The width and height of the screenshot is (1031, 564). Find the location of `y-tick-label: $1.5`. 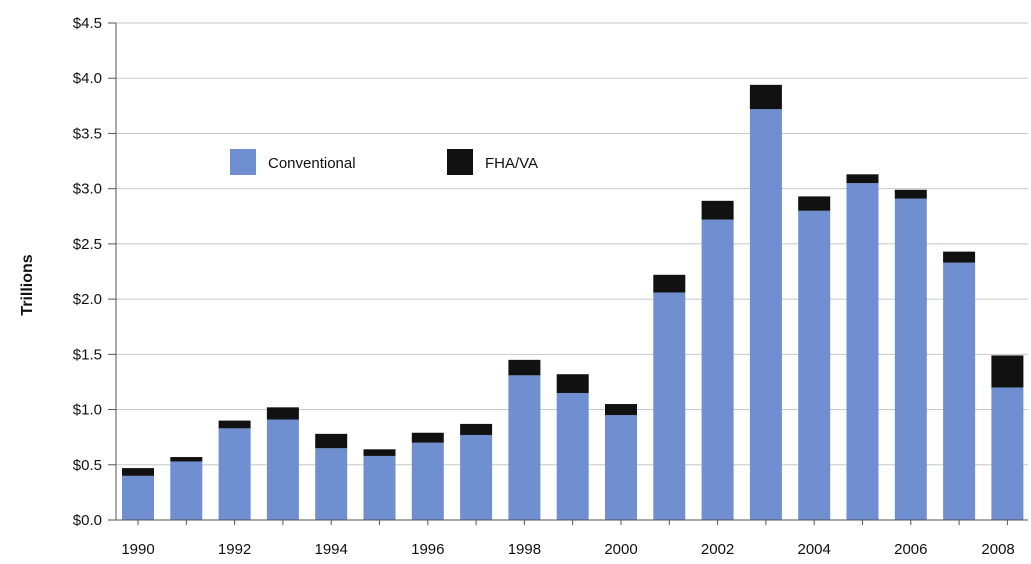

y-tick-label: $1.5 is located at coordinates (87, 354).